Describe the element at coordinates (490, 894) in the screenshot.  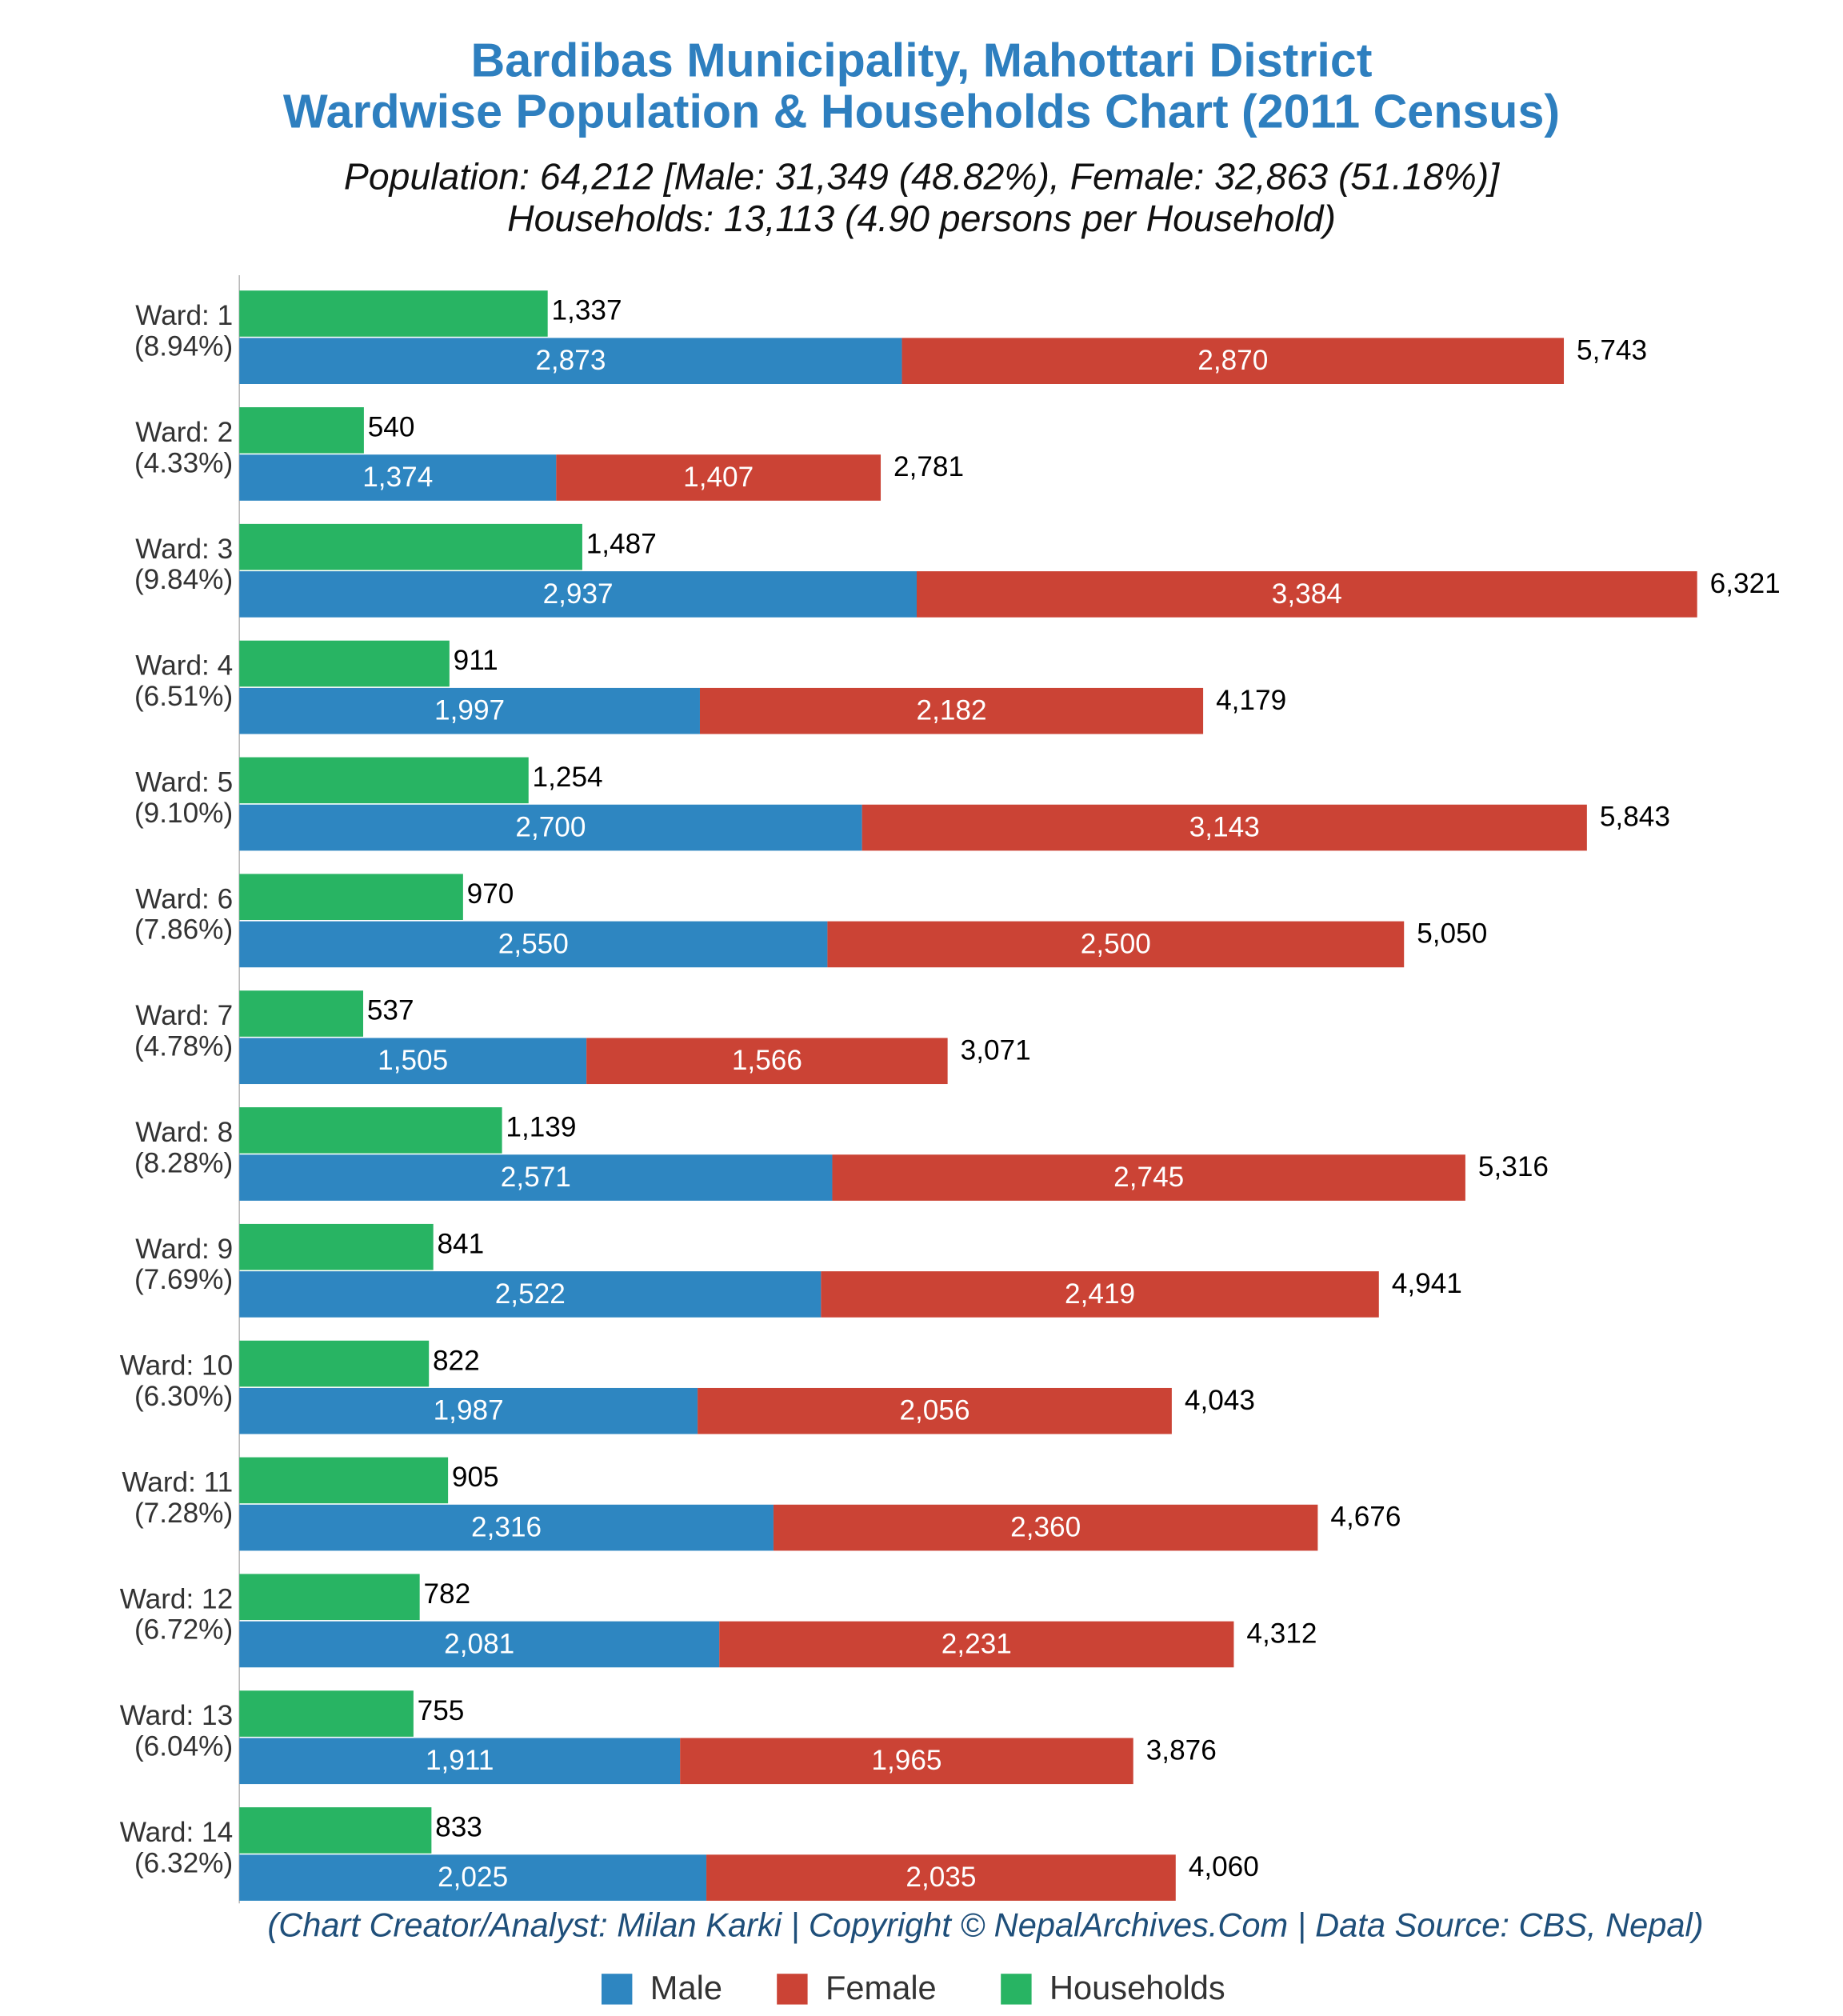
I see `value-label: 970` at that location.